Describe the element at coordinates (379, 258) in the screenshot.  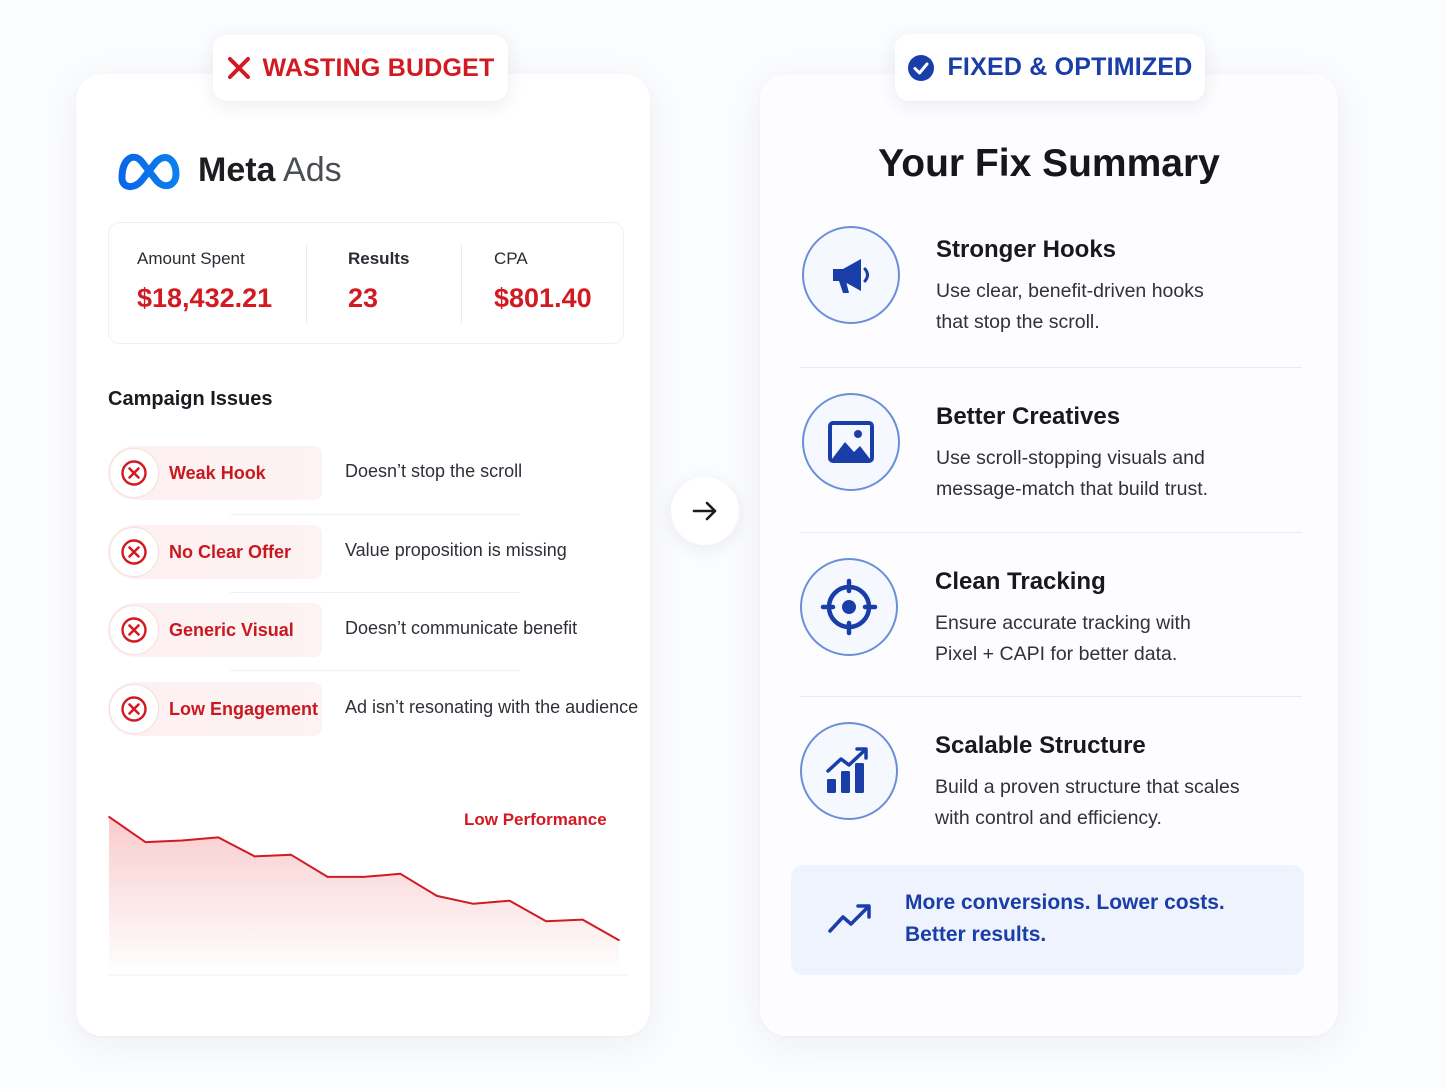
I see `stat-label: Results` at that location.